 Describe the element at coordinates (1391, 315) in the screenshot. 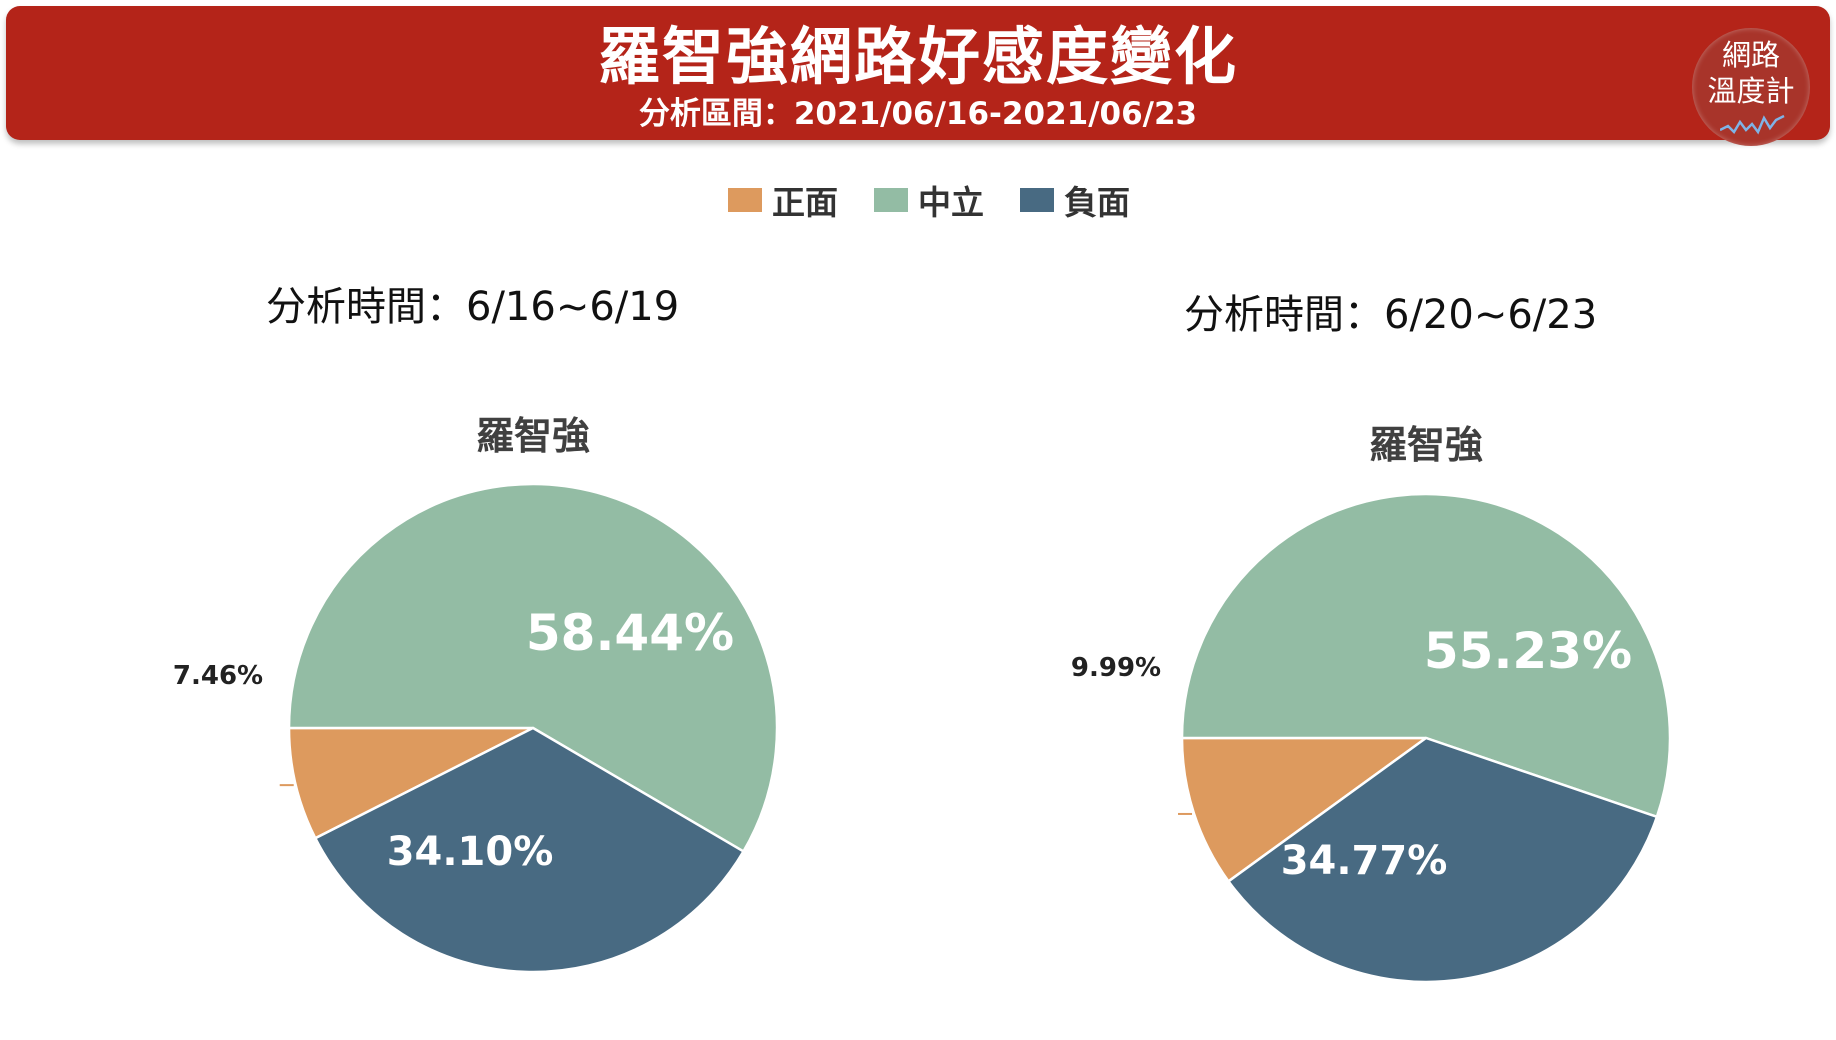

I see `period-label-right: 分析時間：6/20~6/23` at that location.